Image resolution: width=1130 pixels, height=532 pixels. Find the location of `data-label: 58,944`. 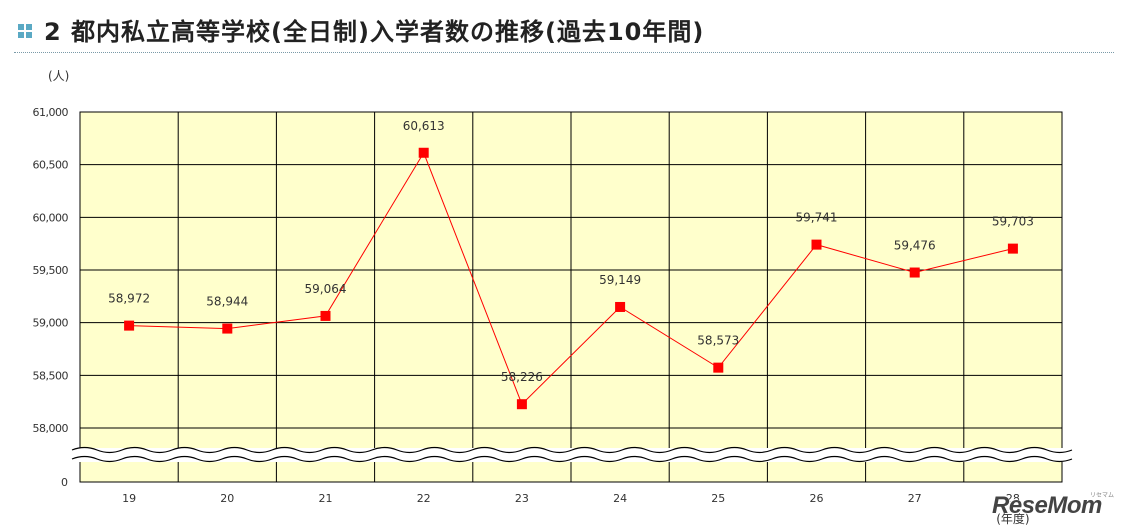

data-label: 58,944 is located at coordinates (227, 302).